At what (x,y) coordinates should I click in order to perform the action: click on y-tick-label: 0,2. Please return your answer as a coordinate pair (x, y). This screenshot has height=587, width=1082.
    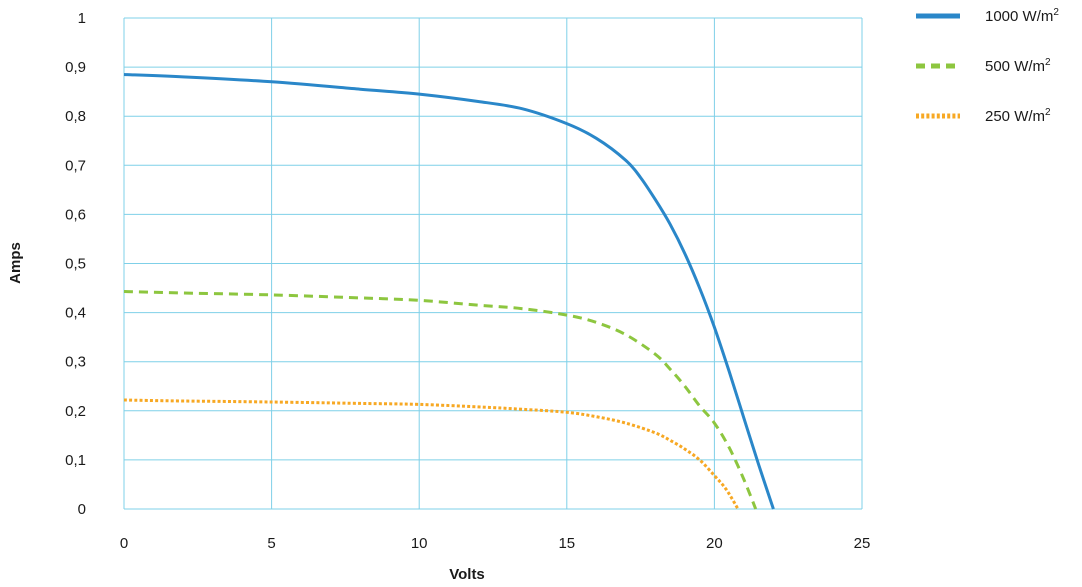
    Looking at the image, I should click on (75, 411).